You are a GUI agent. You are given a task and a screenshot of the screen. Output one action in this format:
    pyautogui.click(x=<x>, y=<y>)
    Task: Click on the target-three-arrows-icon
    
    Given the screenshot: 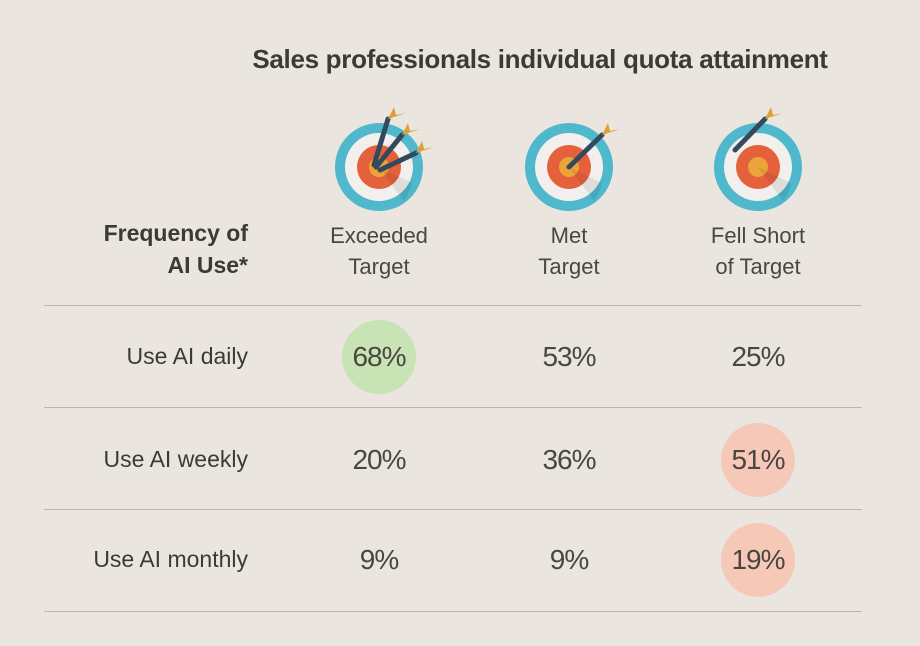 What is the action you would take?
    pyautogui.click(x=389, y=160)
    